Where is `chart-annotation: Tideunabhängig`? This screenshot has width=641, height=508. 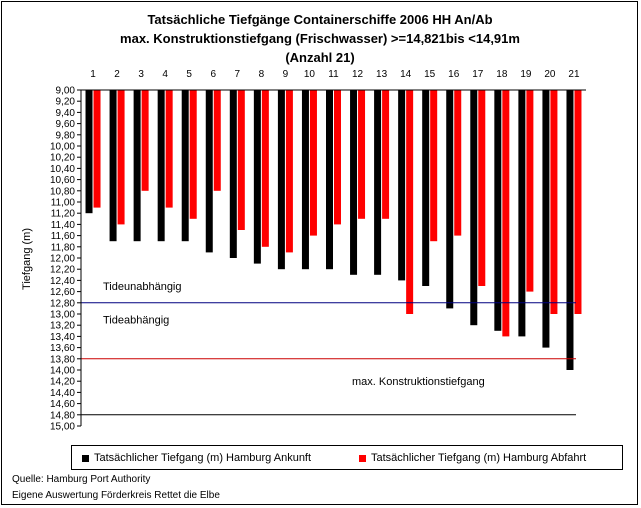 chart-annotation: Tideunabhängig is located at coordinates (142, 287).